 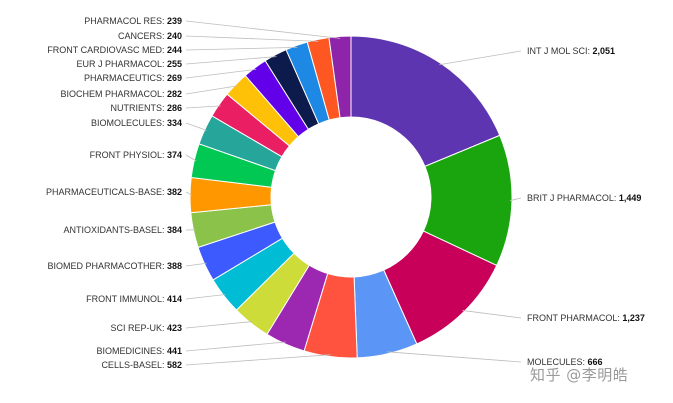 I want to click on slice-label-value: 1,237, so click(x=633, y=318).